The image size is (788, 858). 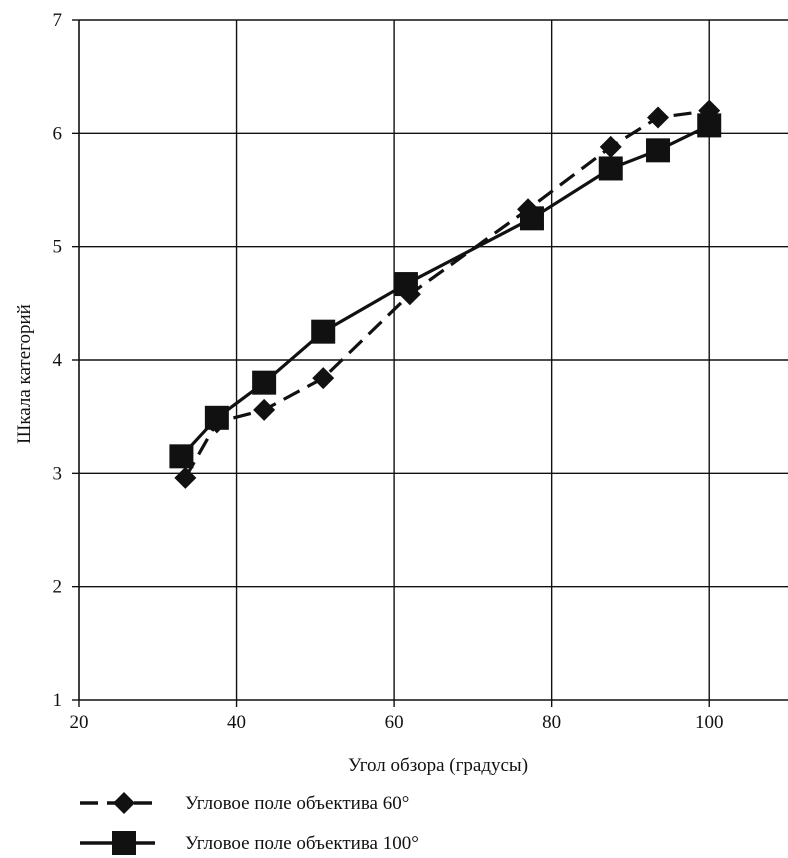 What do you see at coordinates (58, 247) in the screenshot?
I see `y-tick-label: 5` at bounding box center [58, 247].